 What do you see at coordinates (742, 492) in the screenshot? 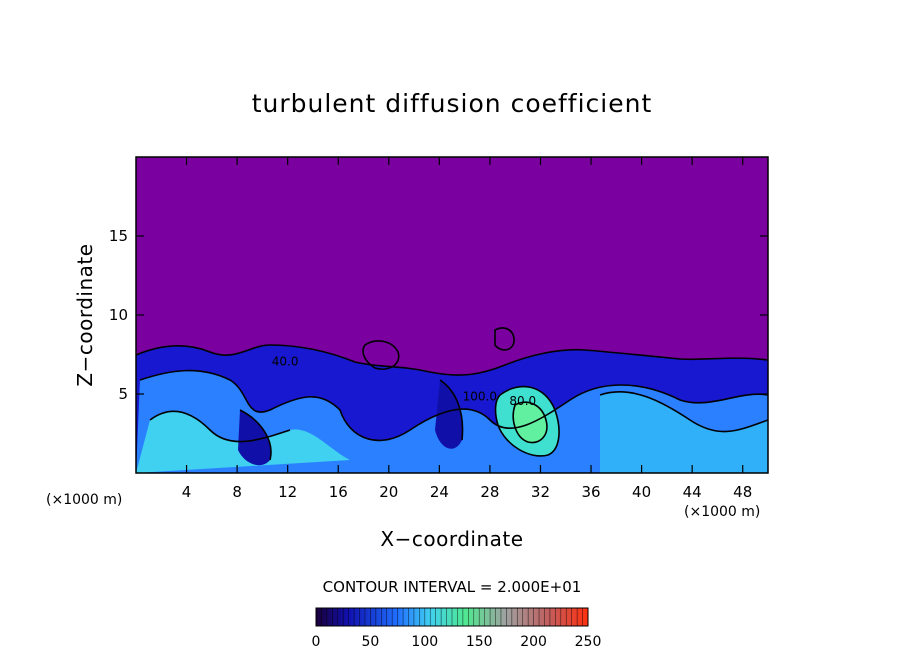
I see `x-tick-label: 48` at bounding box center [742, 492].